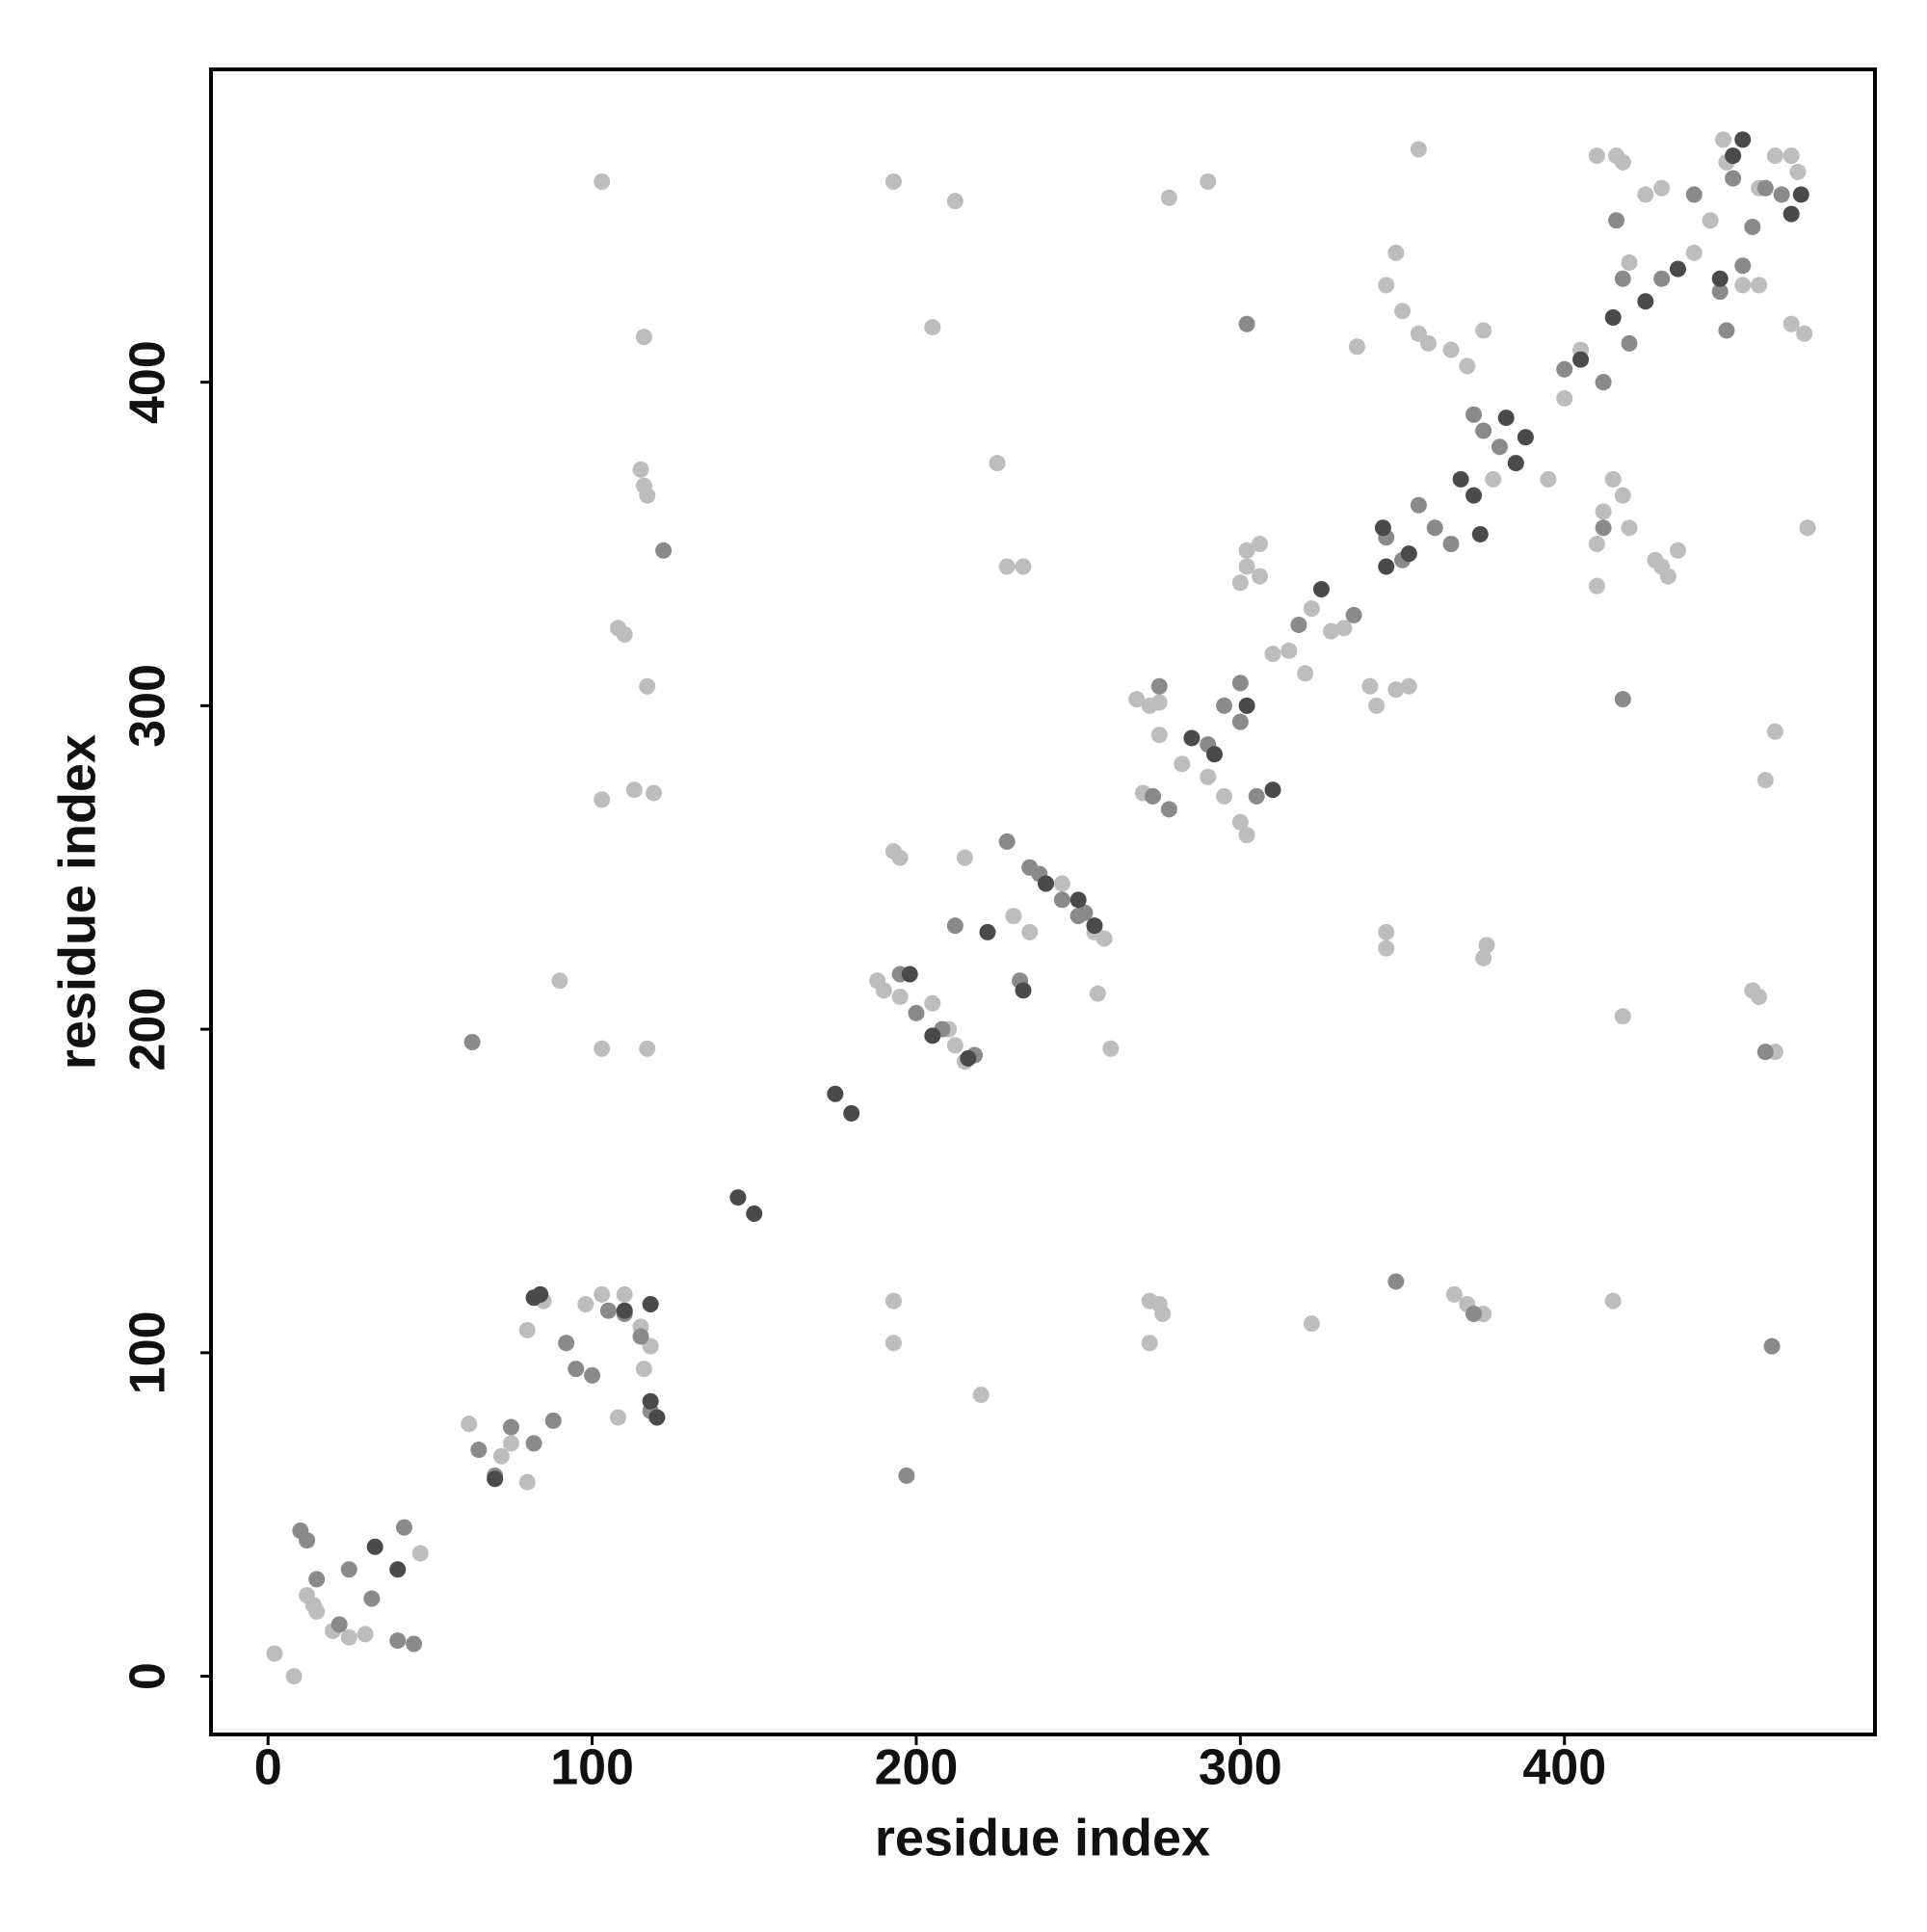  Describe the element at coordinates (917, 1768) in the screenshot. I see `x-tick-label: 200` at that location.